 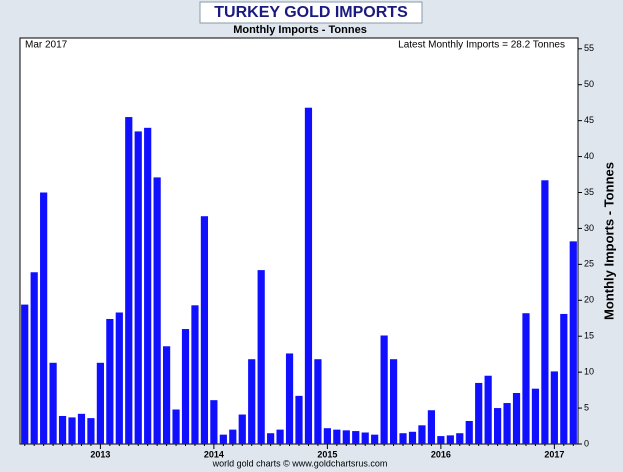 I want to click on title-banner, so click(x=311, y=12).